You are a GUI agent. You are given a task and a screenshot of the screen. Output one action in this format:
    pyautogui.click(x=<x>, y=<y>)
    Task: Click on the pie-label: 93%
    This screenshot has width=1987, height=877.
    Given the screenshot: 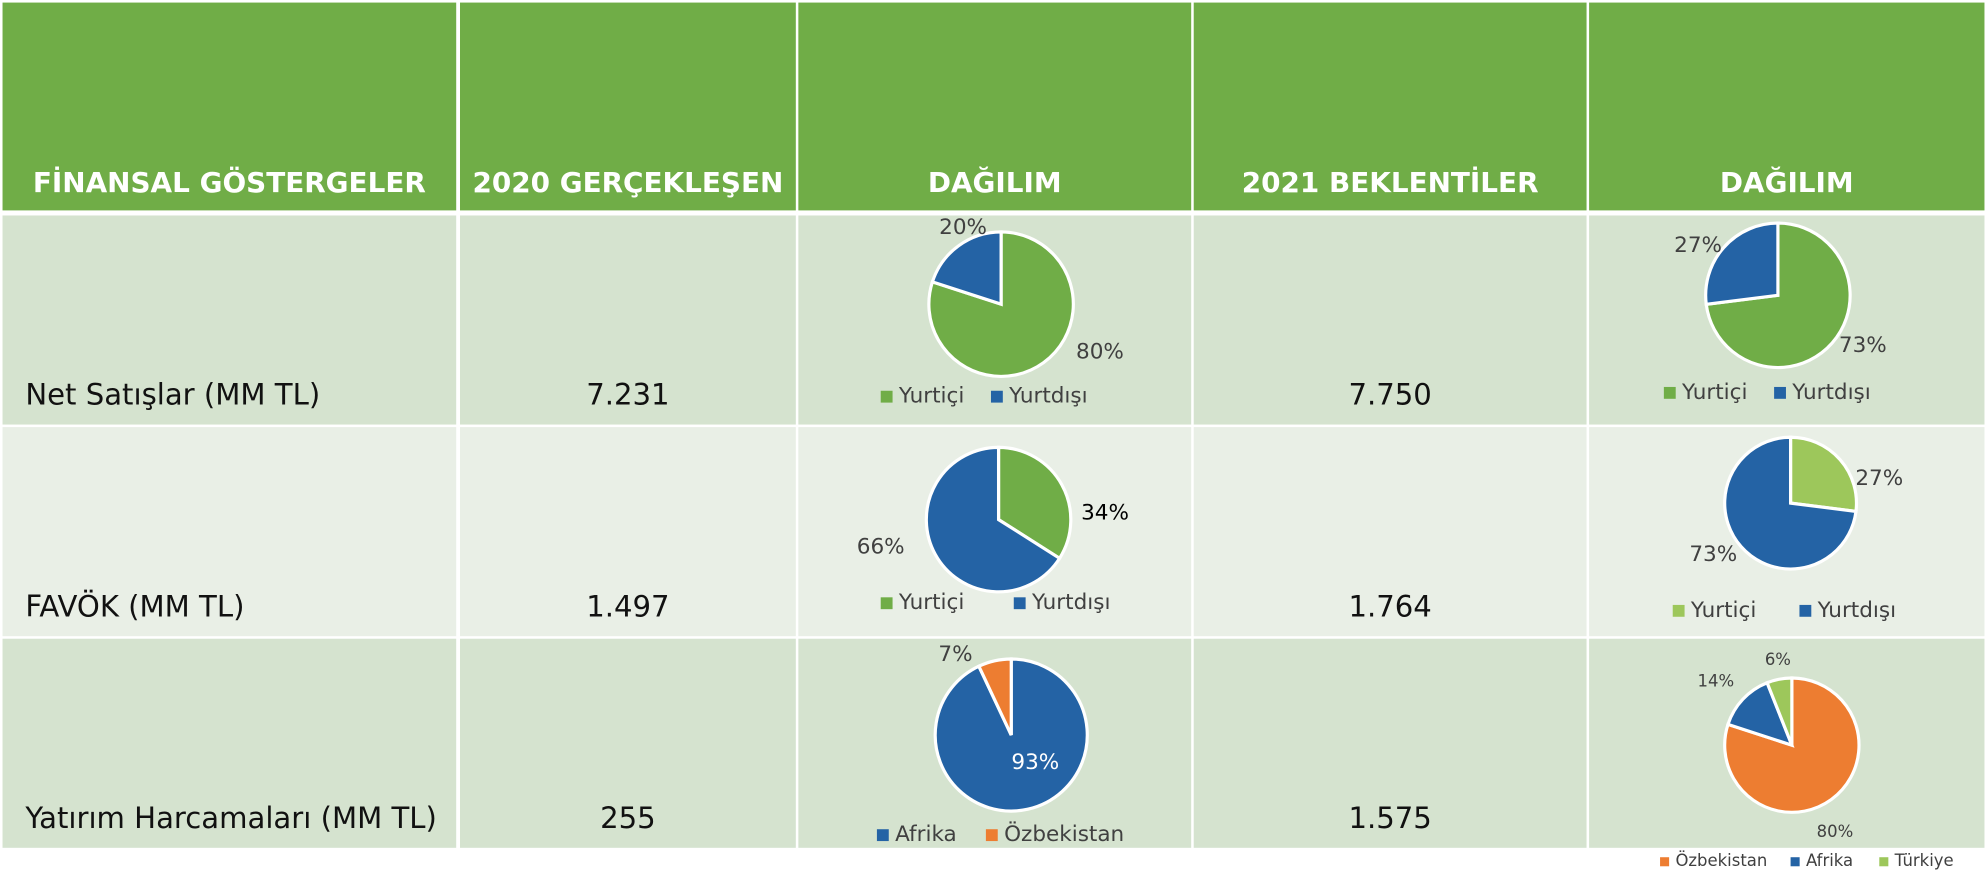 What is the action you would take?
    pyautogui.click(x=1035, y=762)
    